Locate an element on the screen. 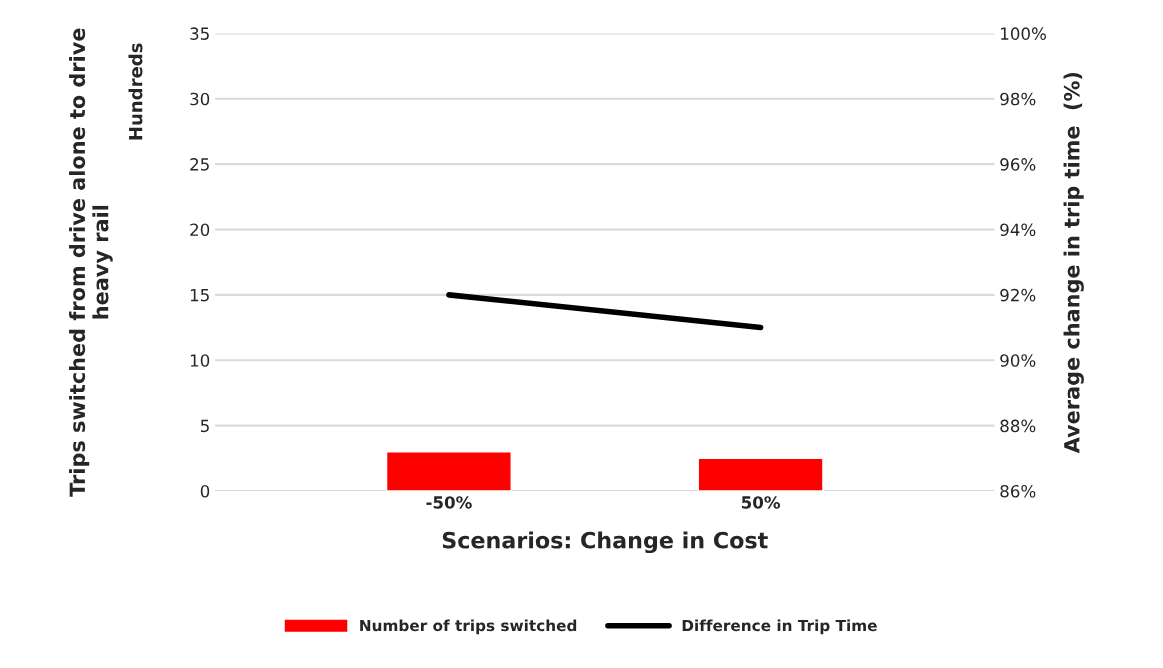 Image resolution: width=1163 pixels, height=668 pixels. y2-tick-label: 90% is located at coordinates (1018, 360).